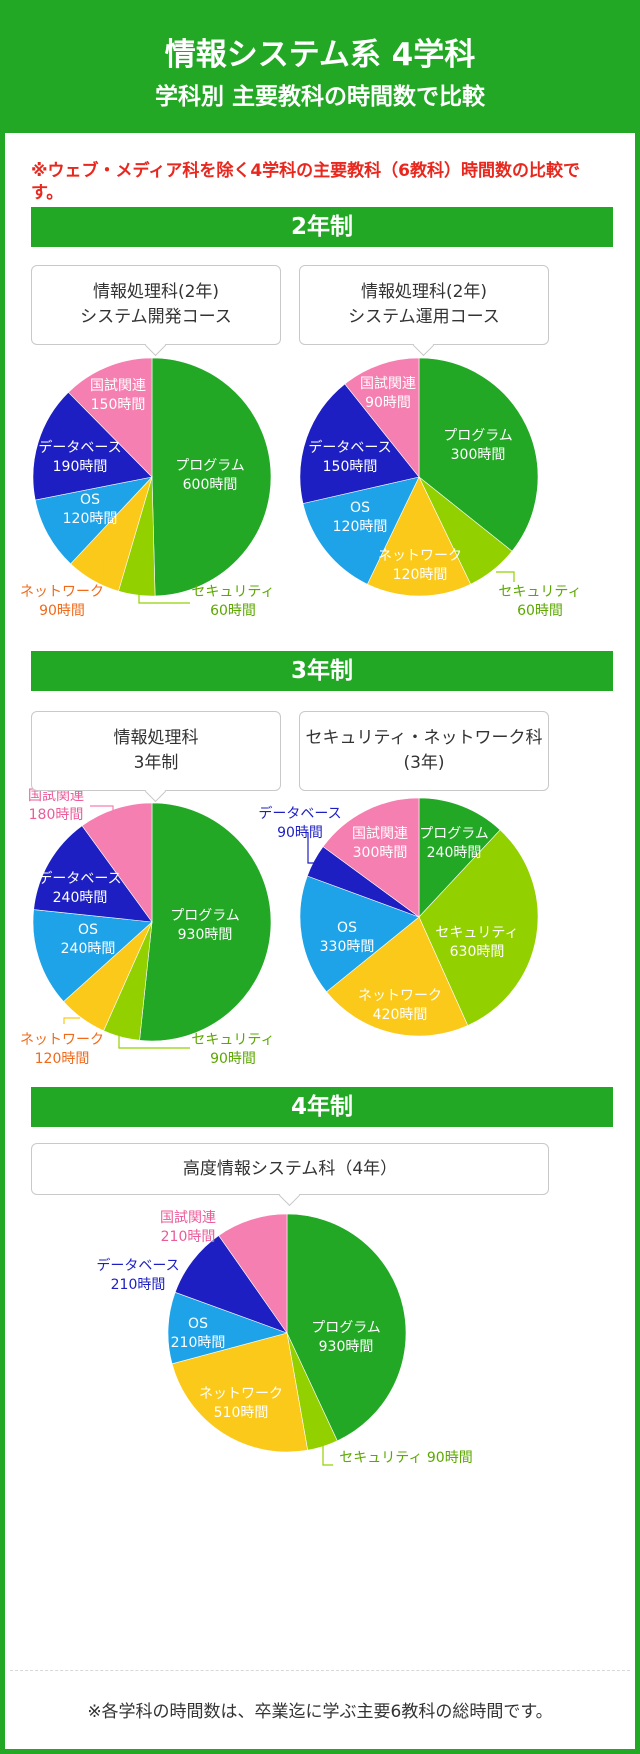 Image resolution: width=640 pixels, height=1754 pixels. What do you see at coordinates (322, 671) in the screenshot?
I see `section-band-3year: 3年制` at bounding box center [322, 671].